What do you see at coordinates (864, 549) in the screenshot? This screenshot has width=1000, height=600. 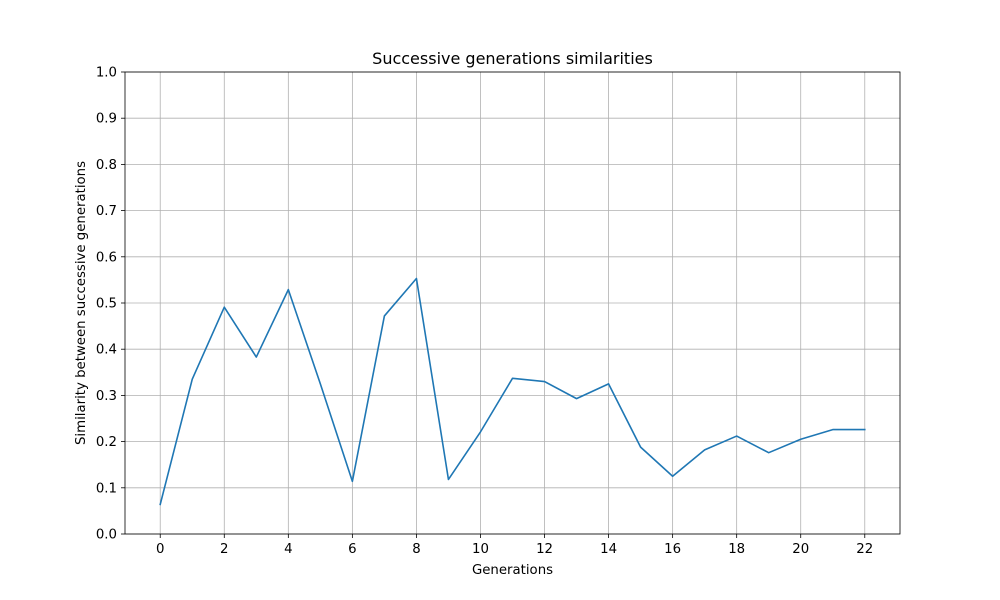 I see `x-tick-label: 22` at bounding box center [864, 549].